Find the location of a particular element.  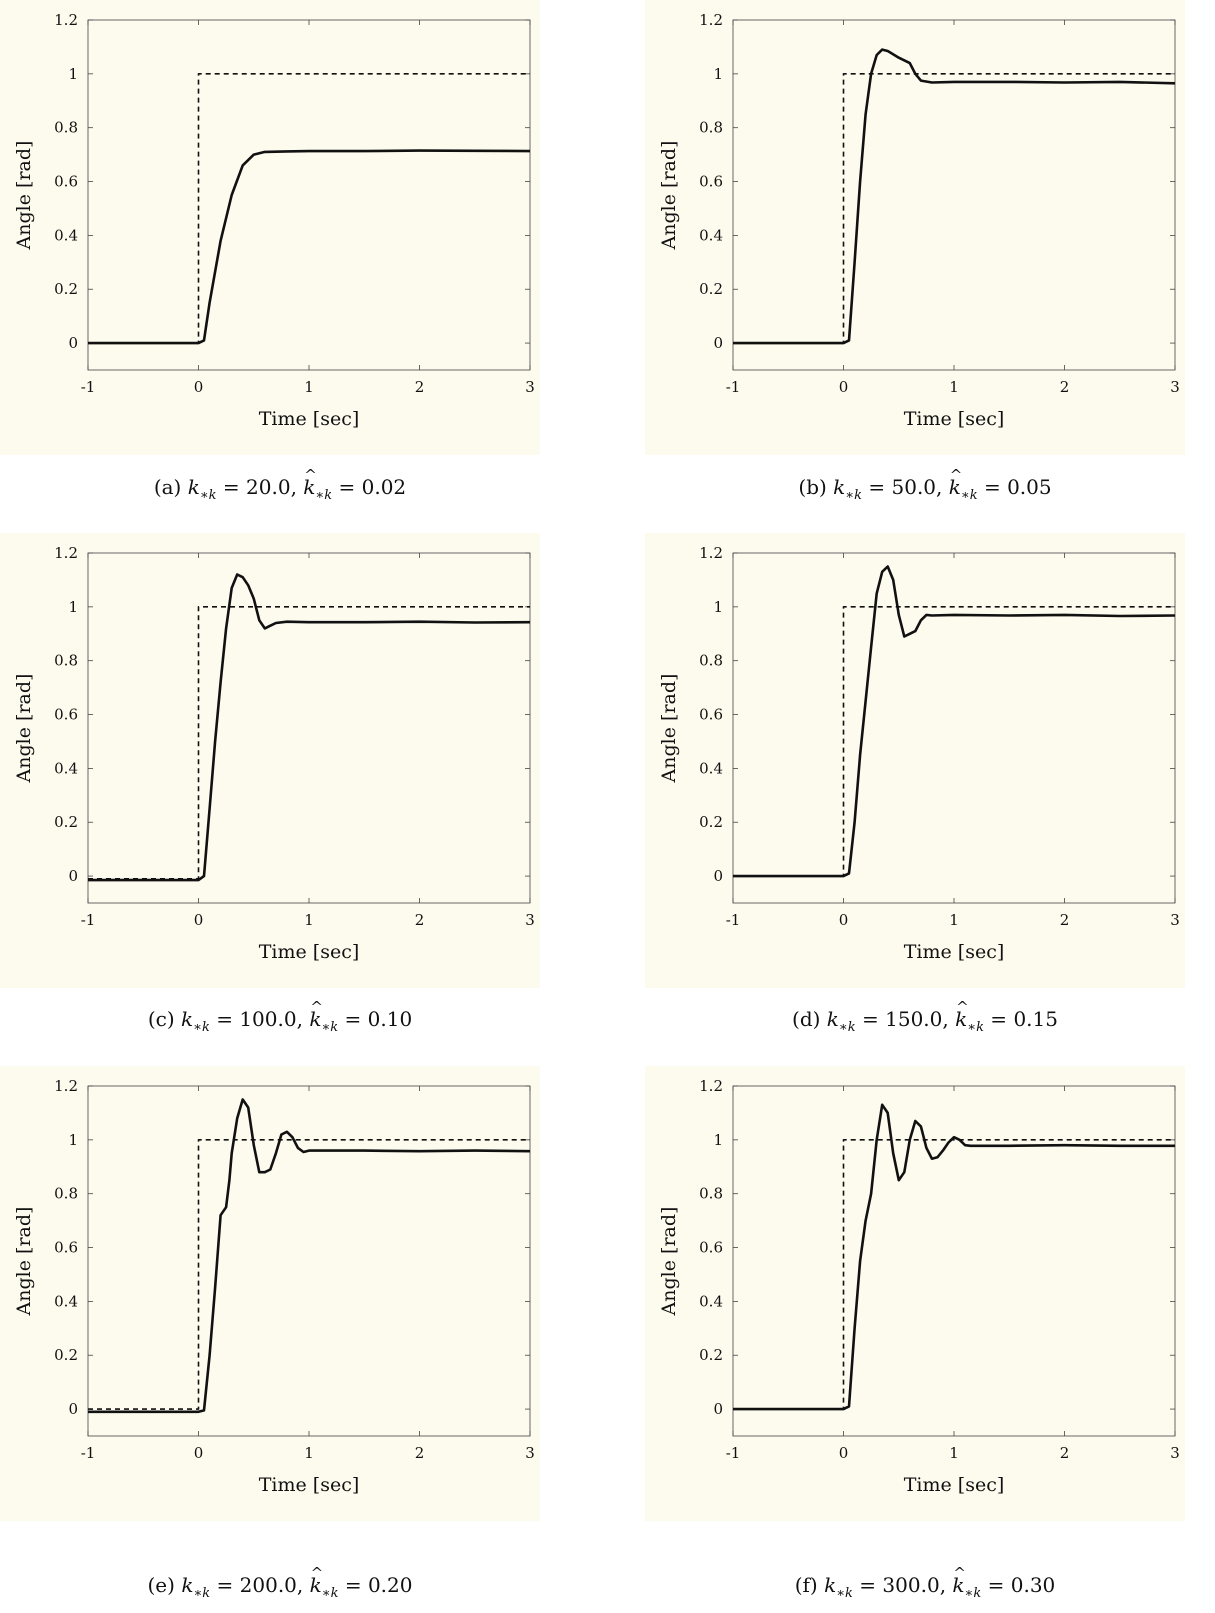

caption-b: (b) k∗k = 50.0, k ^ ∗k = 0.05 is located at coordinates (925, 484).